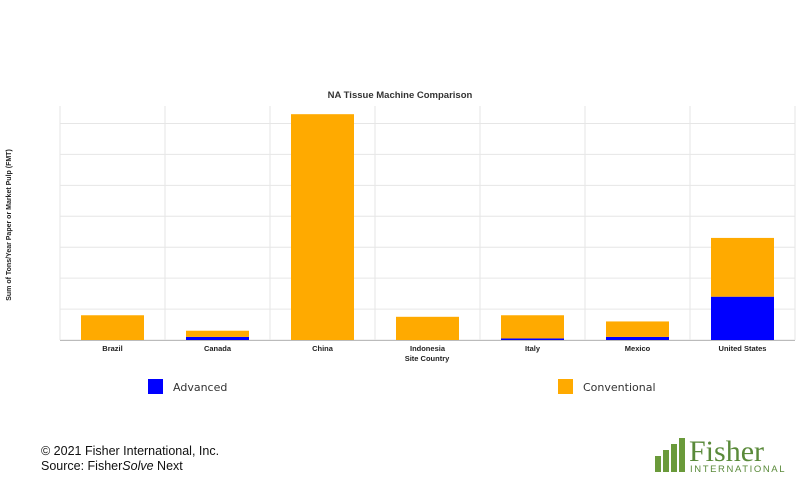  What do you see at coordinates (402, 386) in the screenshot?
I see `legend: Advanced Conventional` at bounding box center [402, 386].